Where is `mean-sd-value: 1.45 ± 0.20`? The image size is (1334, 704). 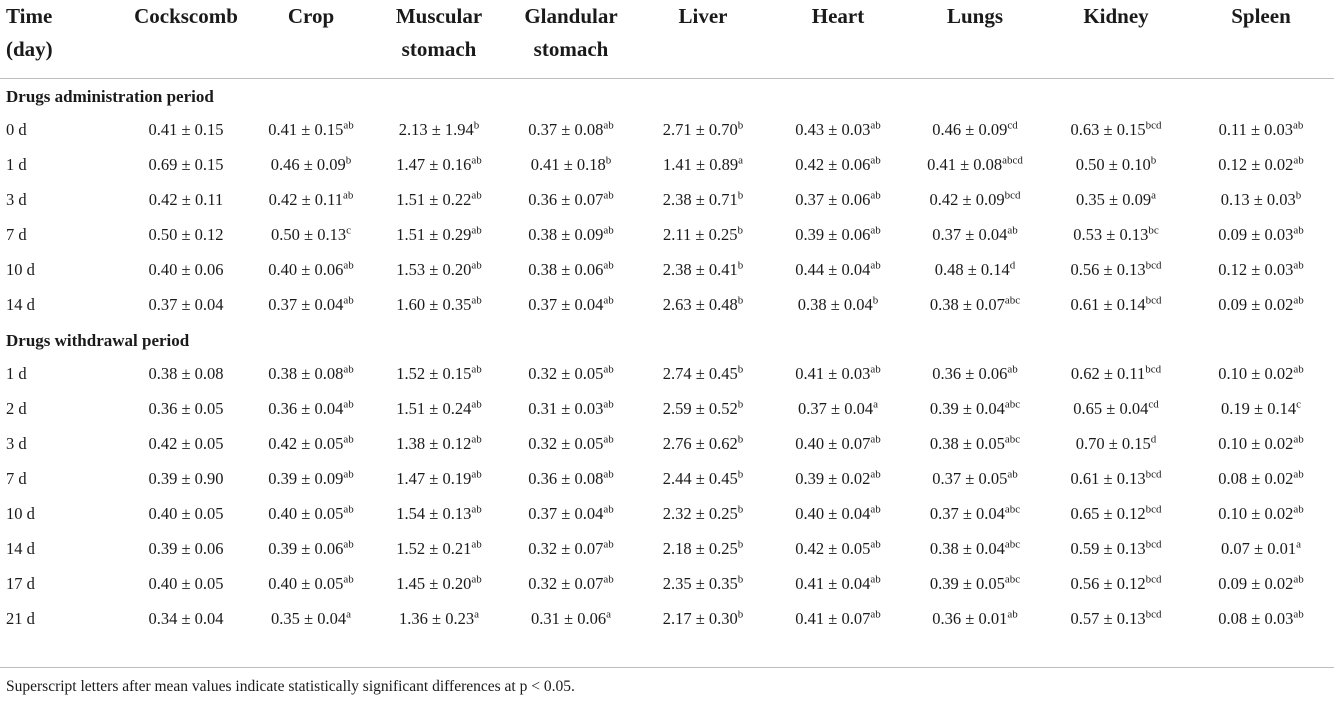 mean-sd-value: 1.45 ± 0.20 is located at coordinates (434, 583).